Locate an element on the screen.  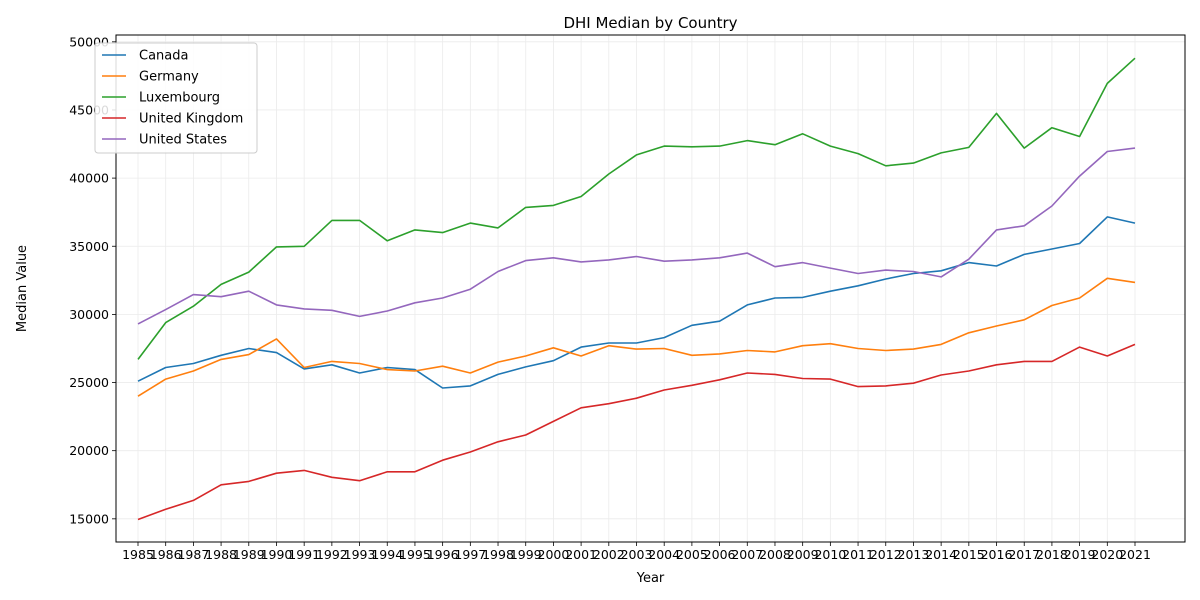
x-tick-label: 1999 is located at coordinates (526, 554).